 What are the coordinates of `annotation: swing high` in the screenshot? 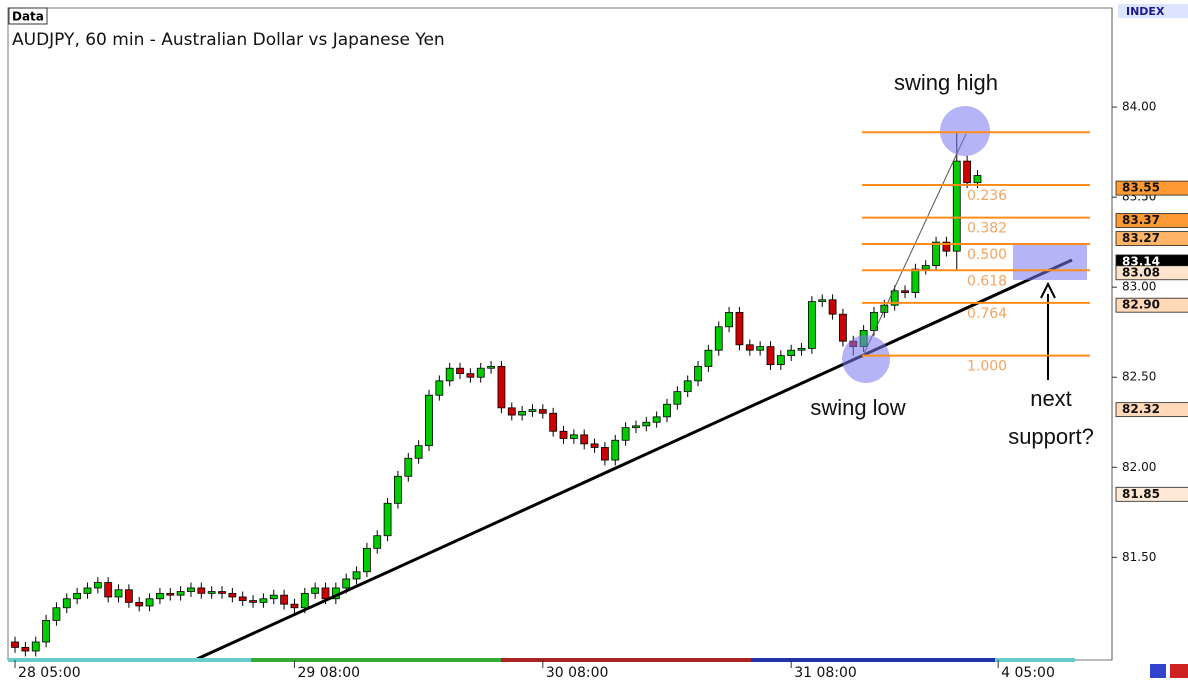 It's located at (946, 82).